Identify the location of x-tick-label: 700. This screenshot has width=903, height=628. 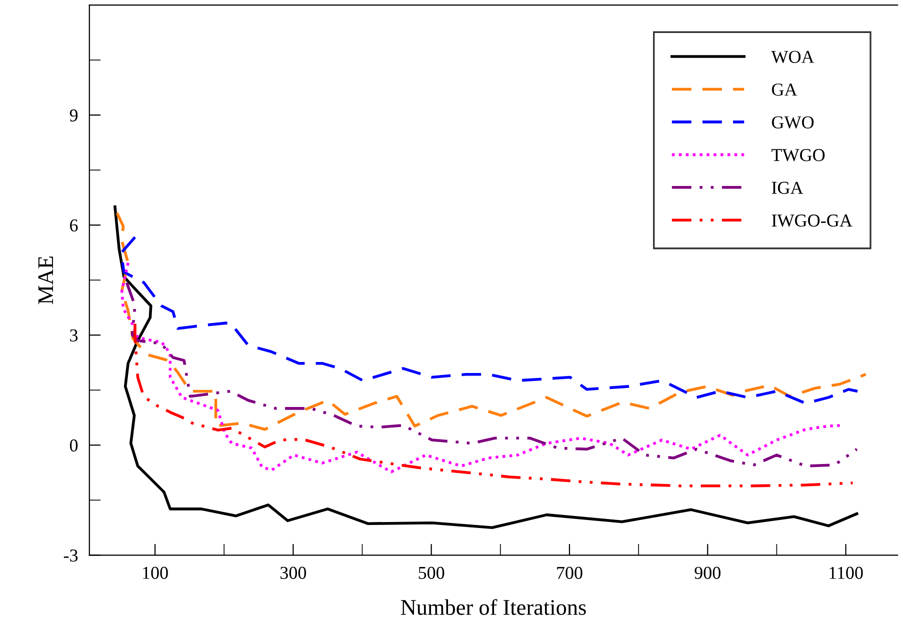
(569, 572).